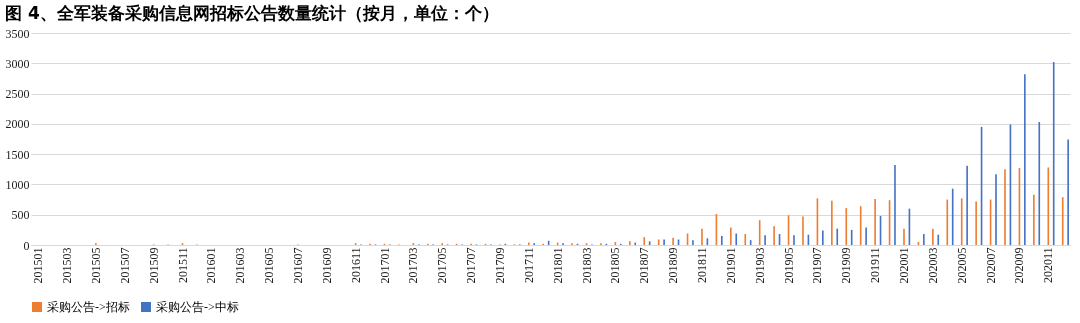 The width and height of the screenshot is (1080, 323). Describe the element at coordinates (875, 265) in the screenshot. I see `x-tick-label: 201911` at that location.